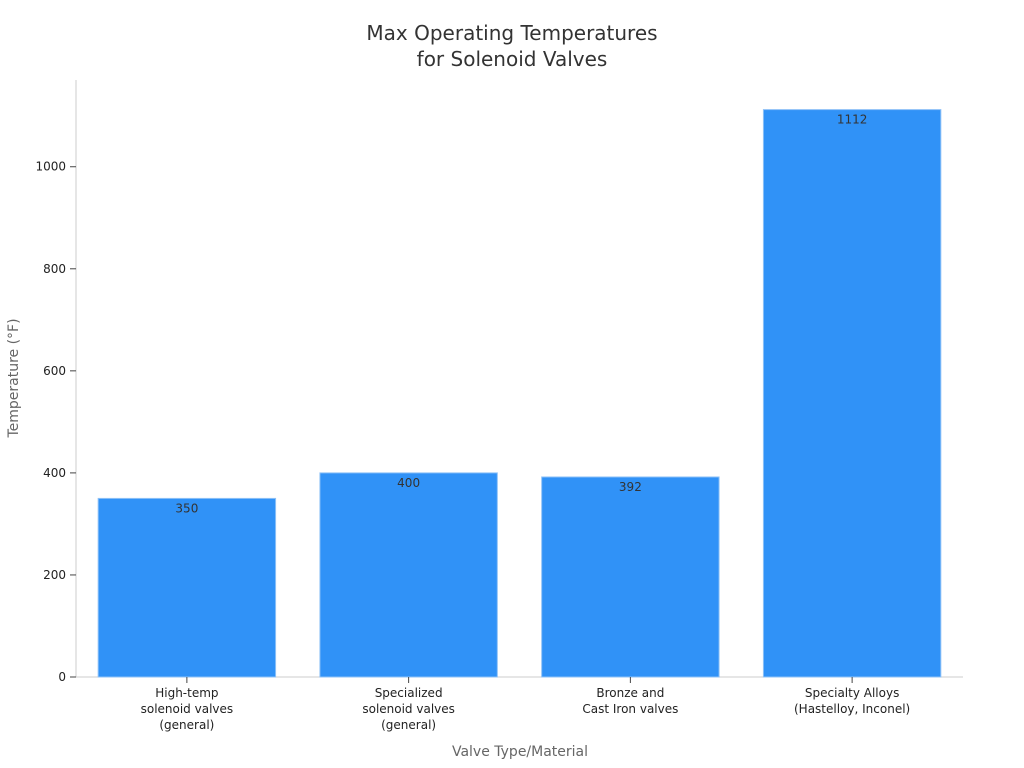 The width and height of the screenshot is (1024, 768). Describe the element at coordinates (54, 575) in the screenshot. I see `y-tick-label: 200` at that location.